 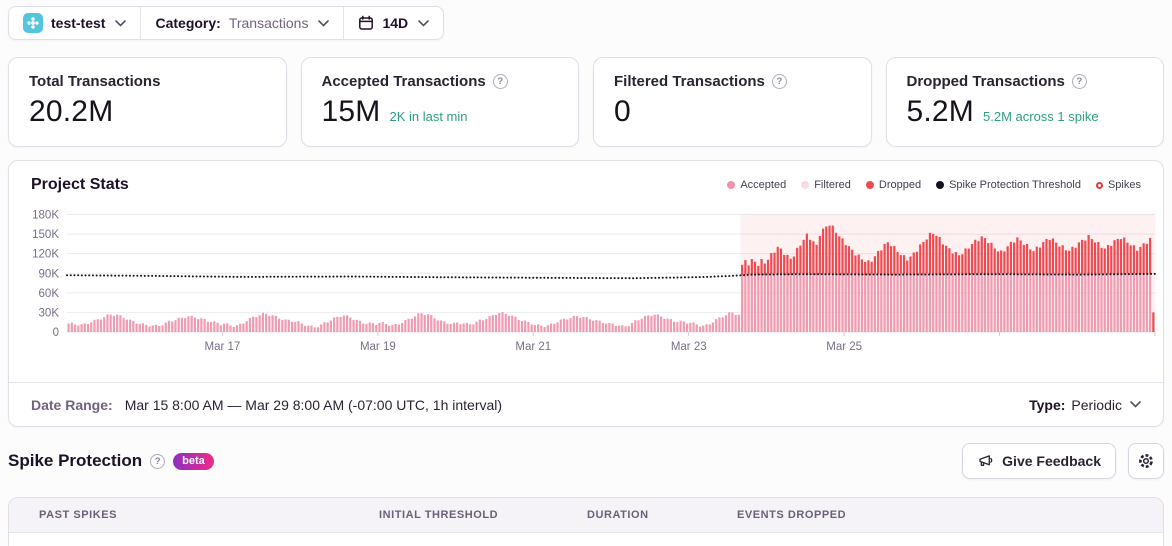 What do you see at coordinates (533, 347) in the screenshot?
I see `svg-text: Mar 21` at bounding box center [533, 347].